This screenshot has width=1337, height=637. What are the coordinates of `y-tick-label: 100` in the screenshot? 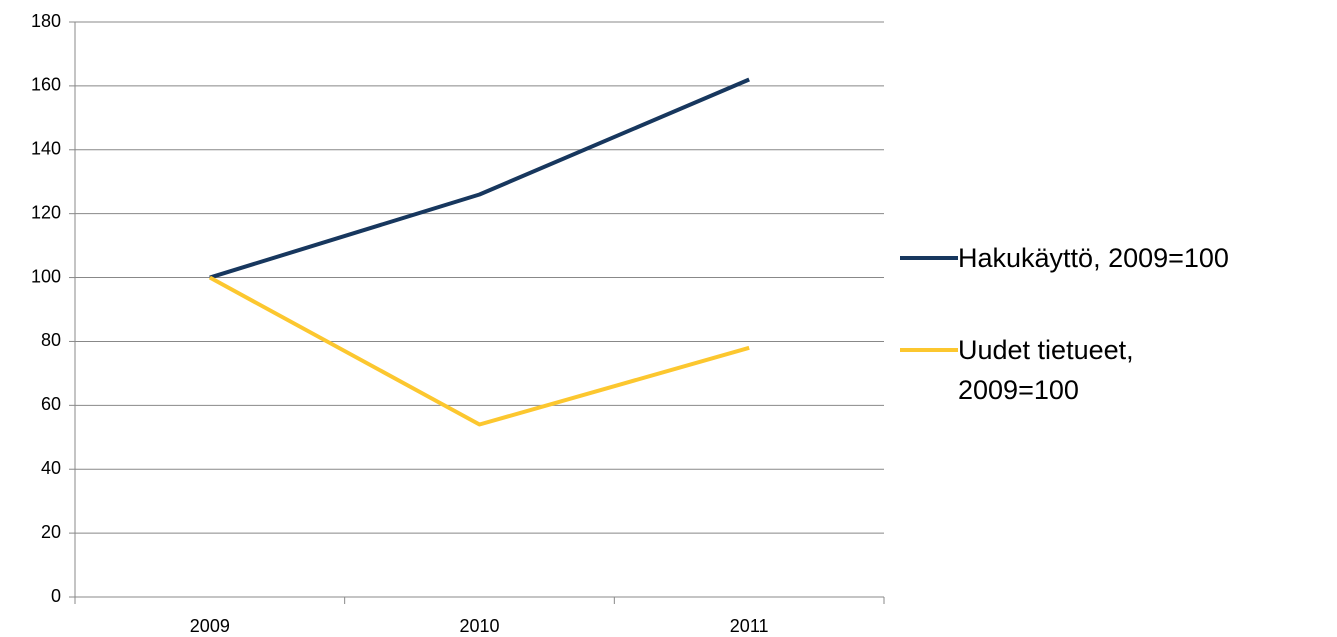 It's located at (46, 276).